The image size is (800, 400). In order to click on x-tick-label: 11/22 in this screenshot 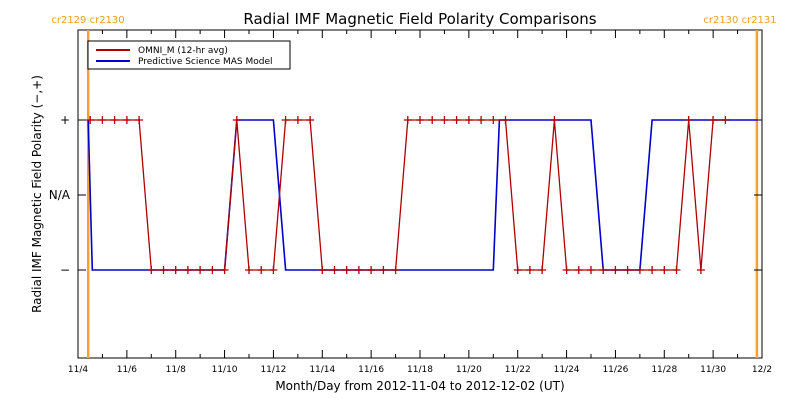, I will do `click(518, 370)`.